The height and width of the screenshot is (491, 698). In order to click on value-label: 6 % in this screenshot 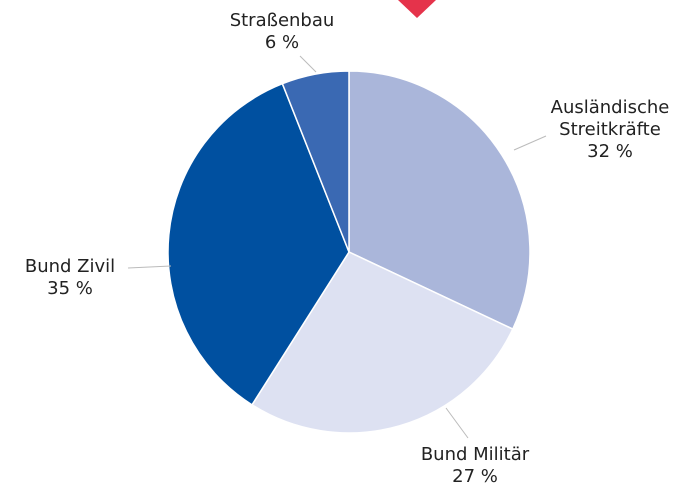, I will do `click(282, 42)`.